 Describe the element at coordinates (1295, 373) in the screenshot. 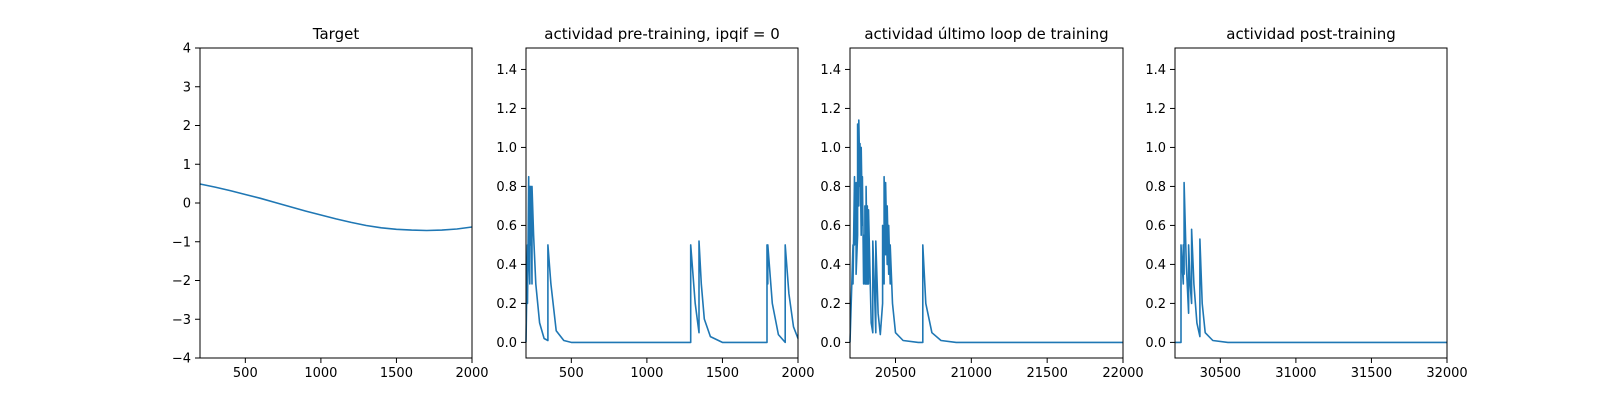

I see `x-tick-label: 31000` at that location.